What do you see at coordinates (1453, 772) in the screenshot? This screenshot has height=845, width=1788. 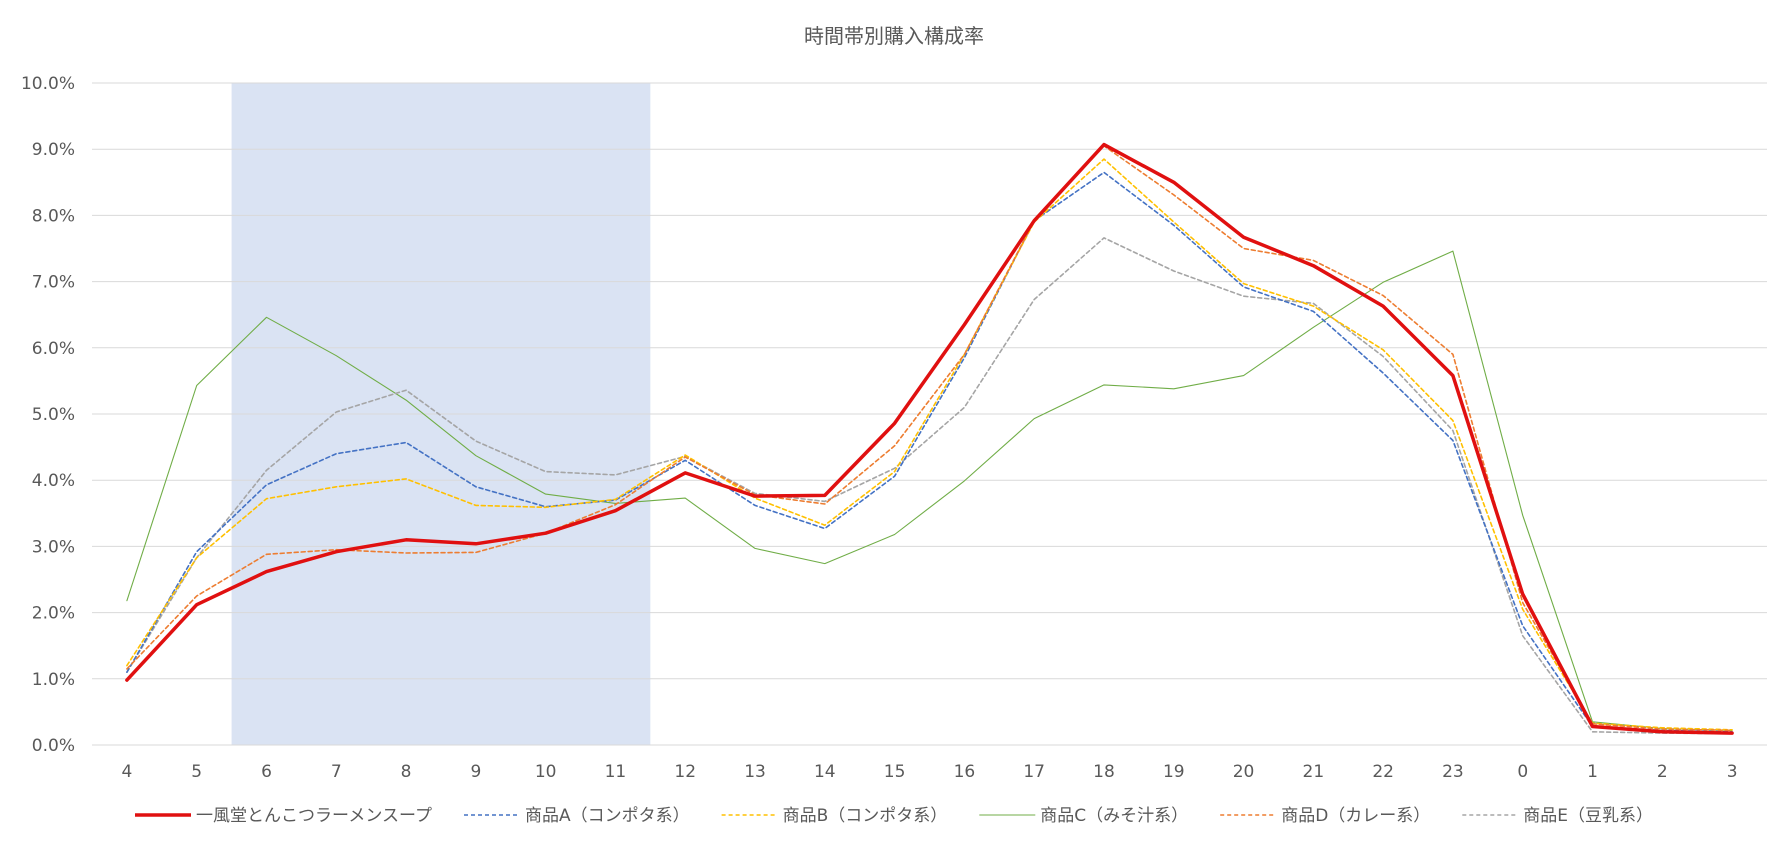 I see `x-tick-label: 23` at bounding box center [1453, 772].